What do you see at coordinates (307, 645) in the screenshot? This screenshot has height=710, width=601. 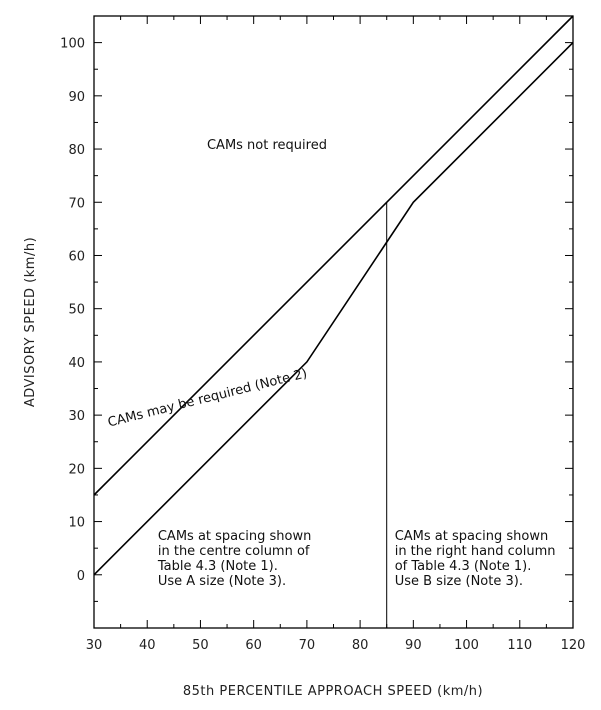 I see `x-tick-label: 70` at bounding box center [307, 645].